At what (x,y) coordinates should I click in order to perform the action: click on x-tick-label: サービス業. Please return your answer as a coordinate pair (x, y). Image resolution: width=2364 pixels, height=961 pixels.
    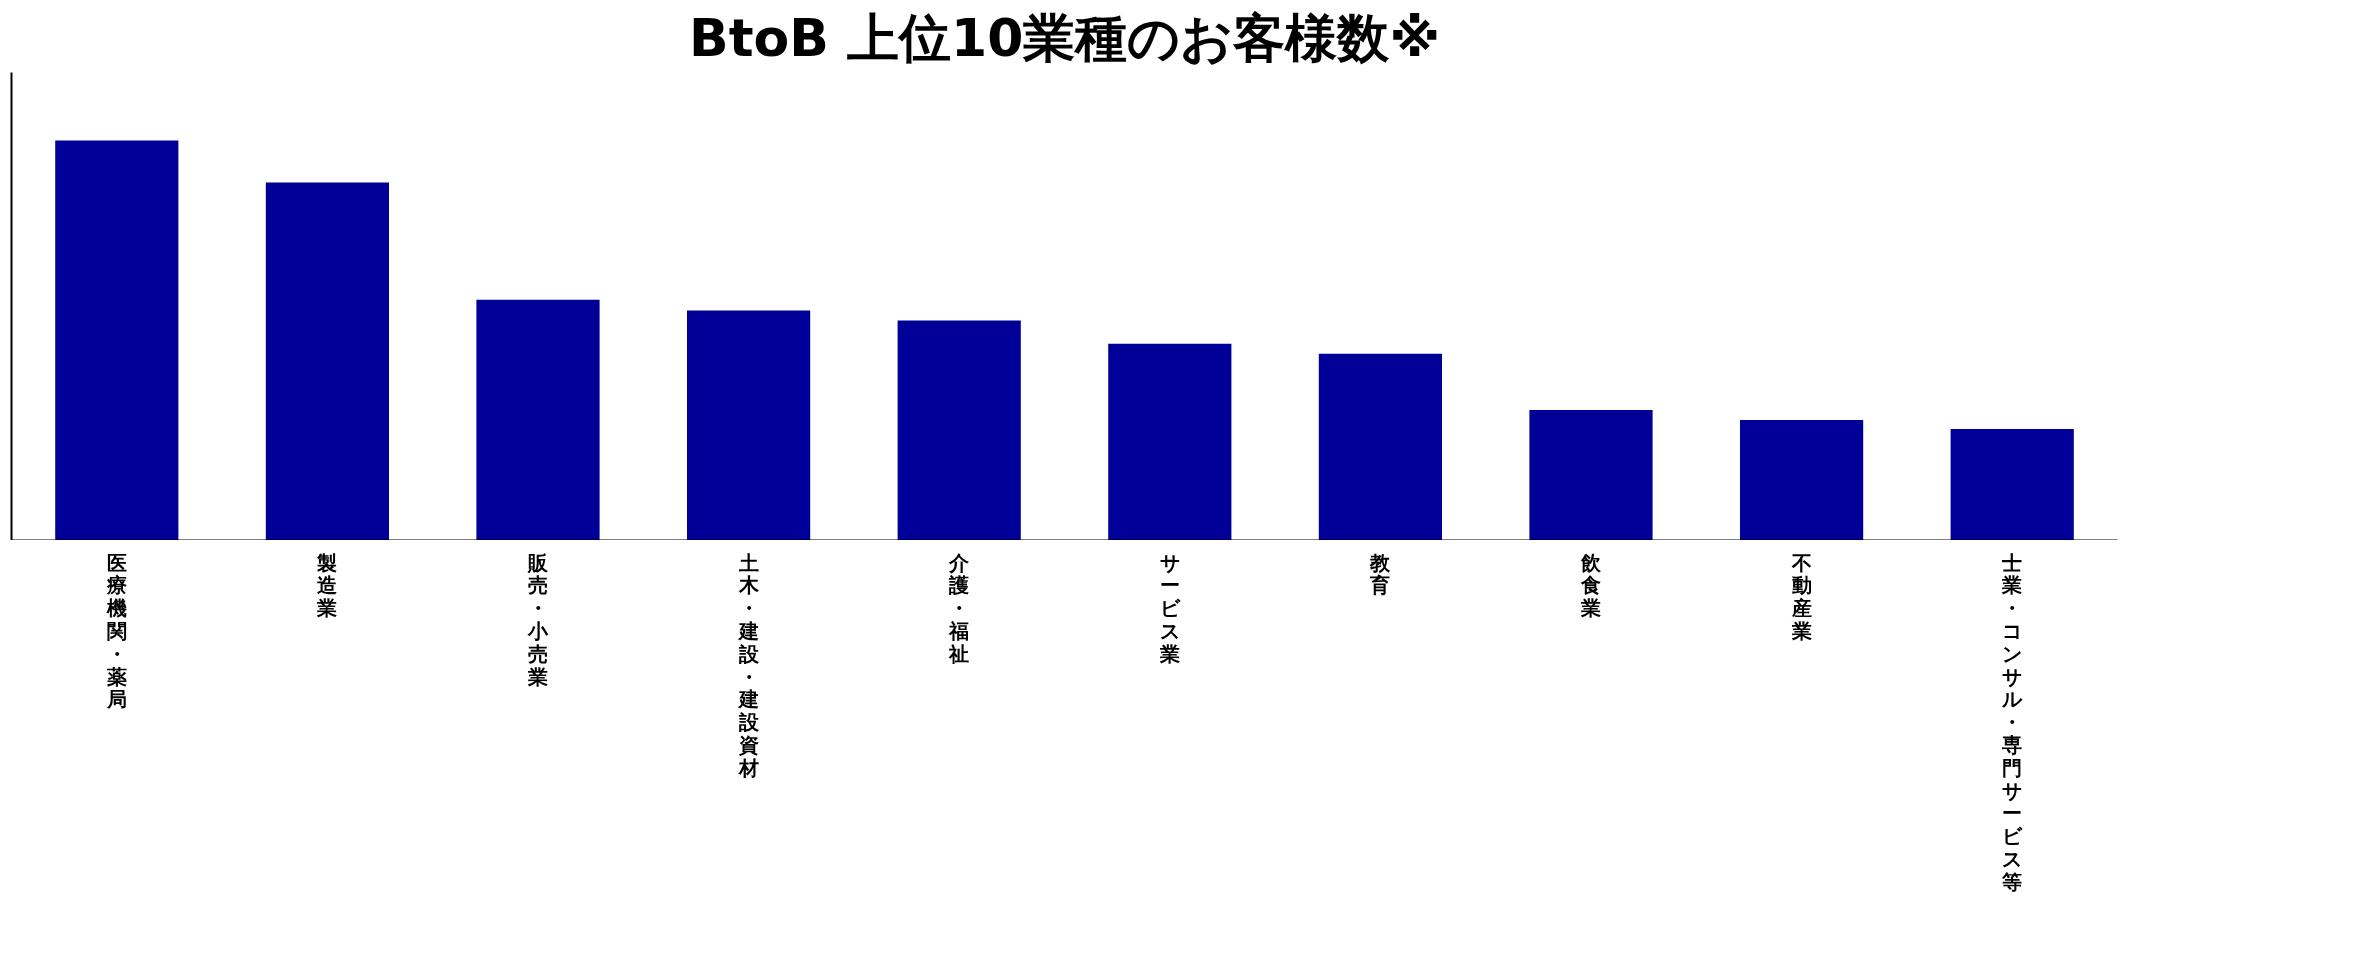
    Looking at the image, I should click on (1169, 608).